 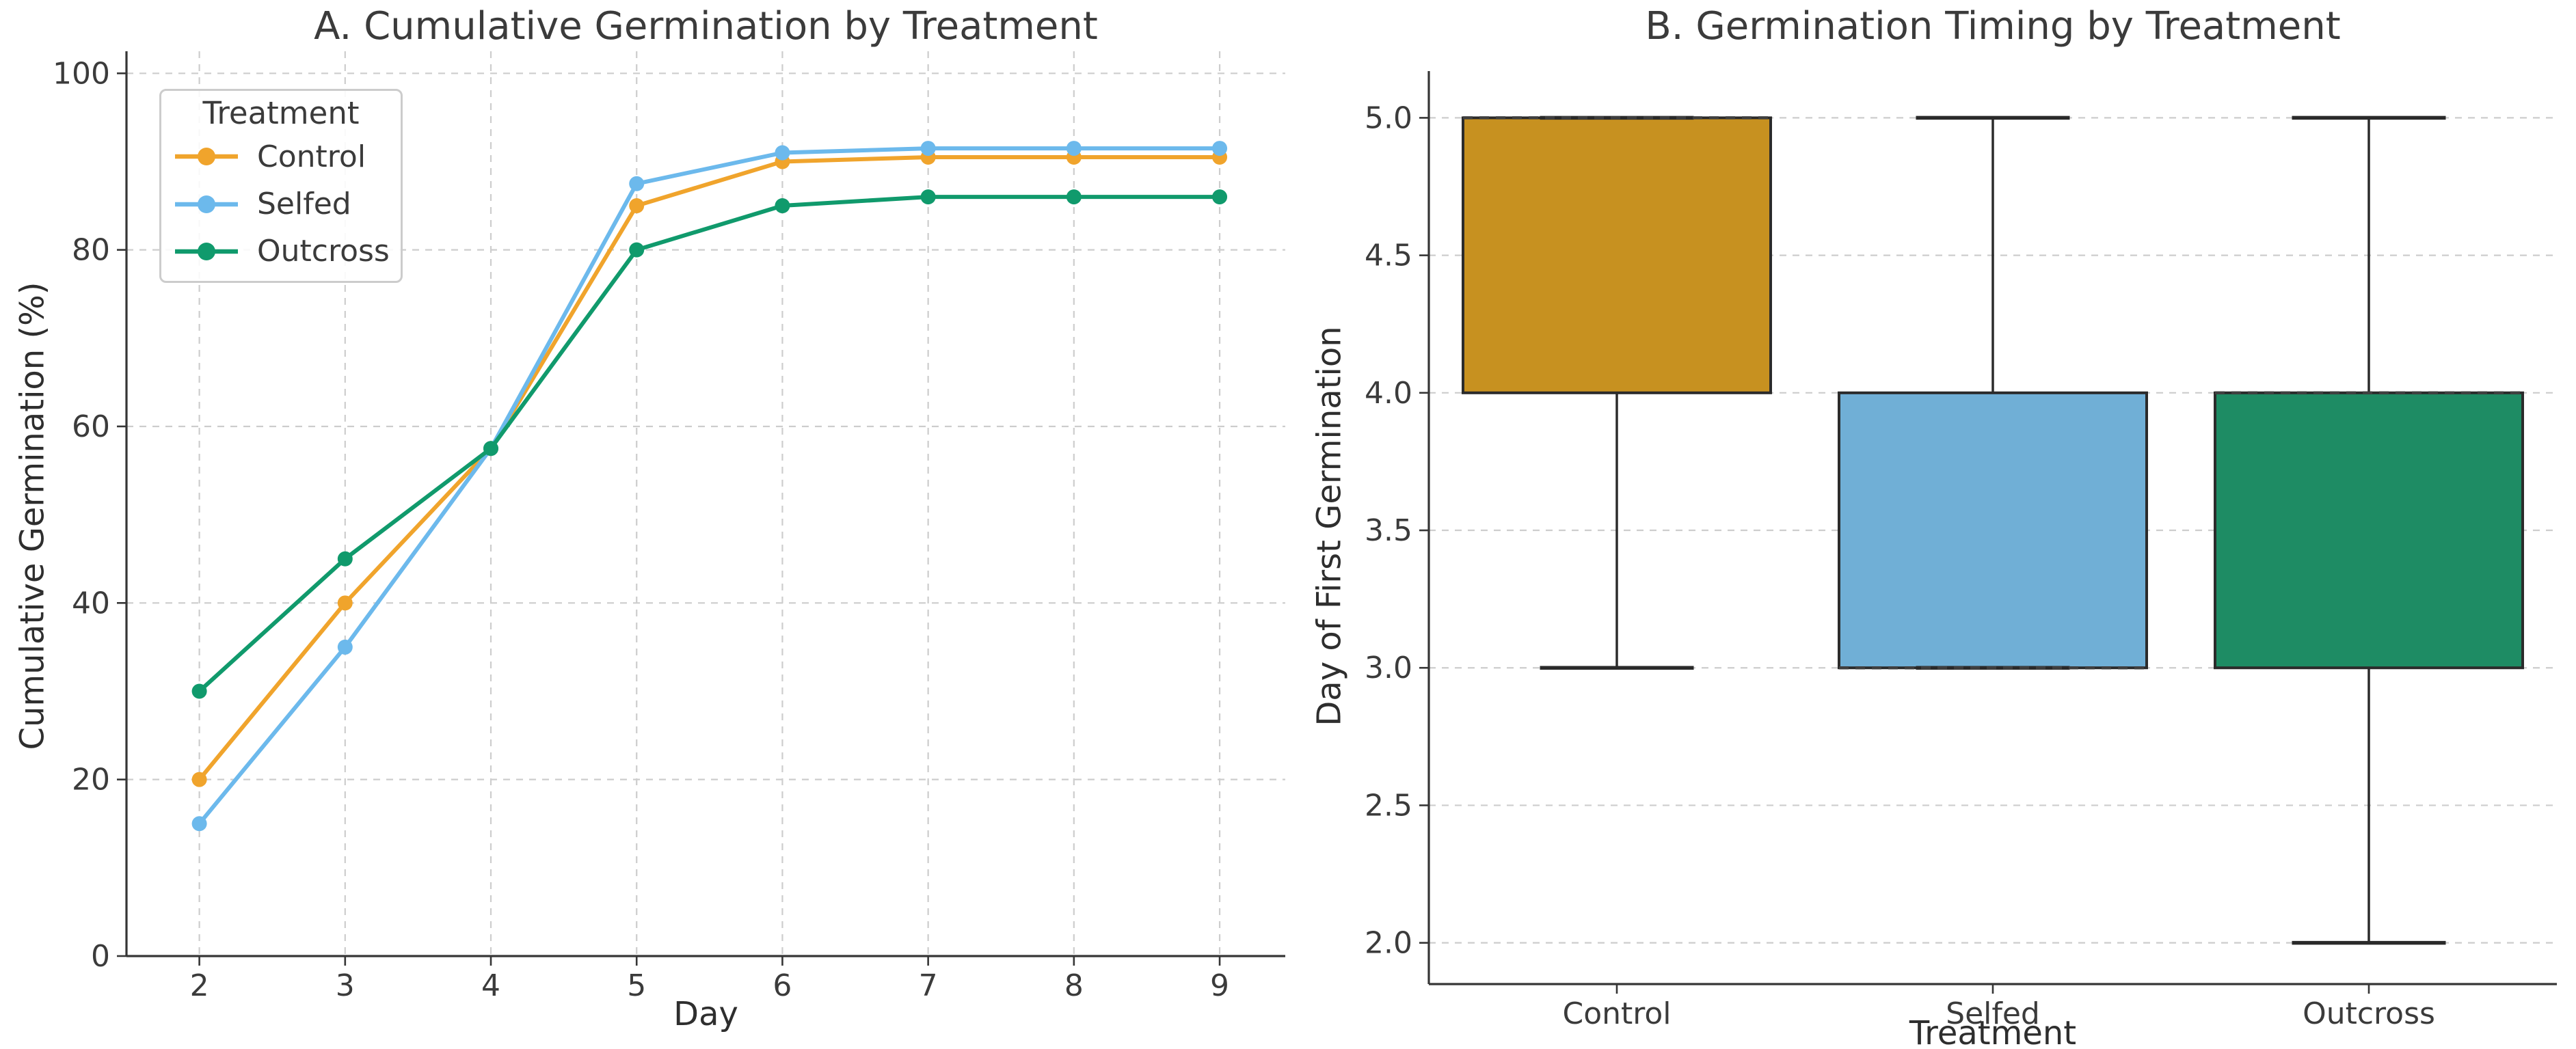 What do you see at coordinates (1993, 27) in the screenshot?
I see `panel-b-title: B. Germination Timing by Treatment` at bounding box center [1993, 27].